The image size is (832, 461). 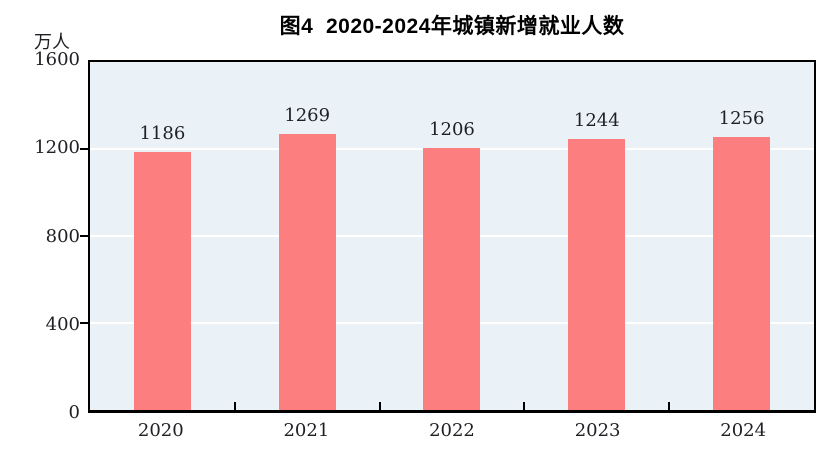 I want to click on bar-value-label: 1186, so click(x=162, y=134).